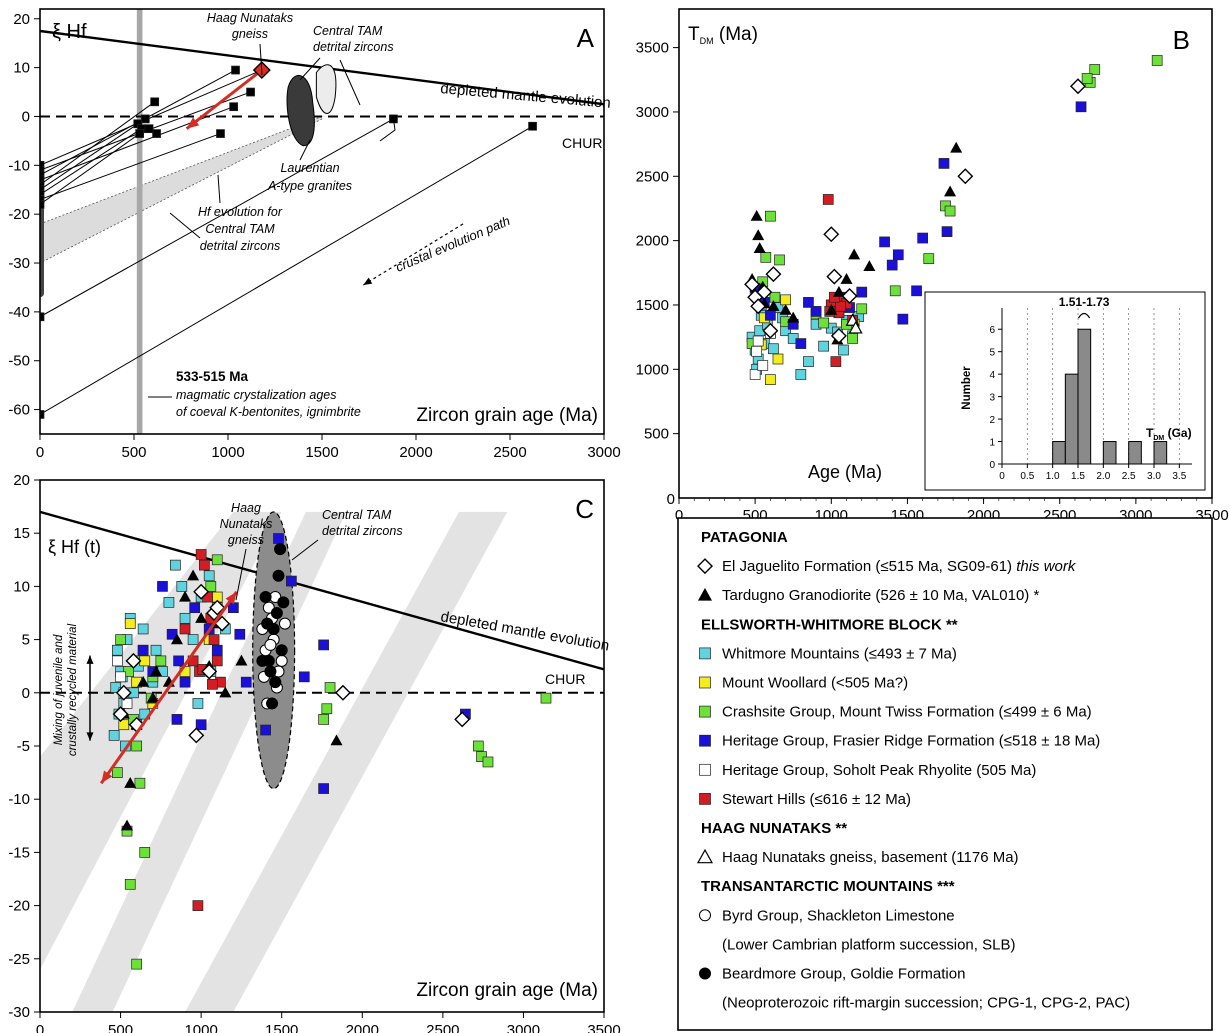 This screenshot has width=1230, height=1033. Describe the element at coordinates (652, 112) in the screenshot. I see `y-tick-label: 3000` at that location.